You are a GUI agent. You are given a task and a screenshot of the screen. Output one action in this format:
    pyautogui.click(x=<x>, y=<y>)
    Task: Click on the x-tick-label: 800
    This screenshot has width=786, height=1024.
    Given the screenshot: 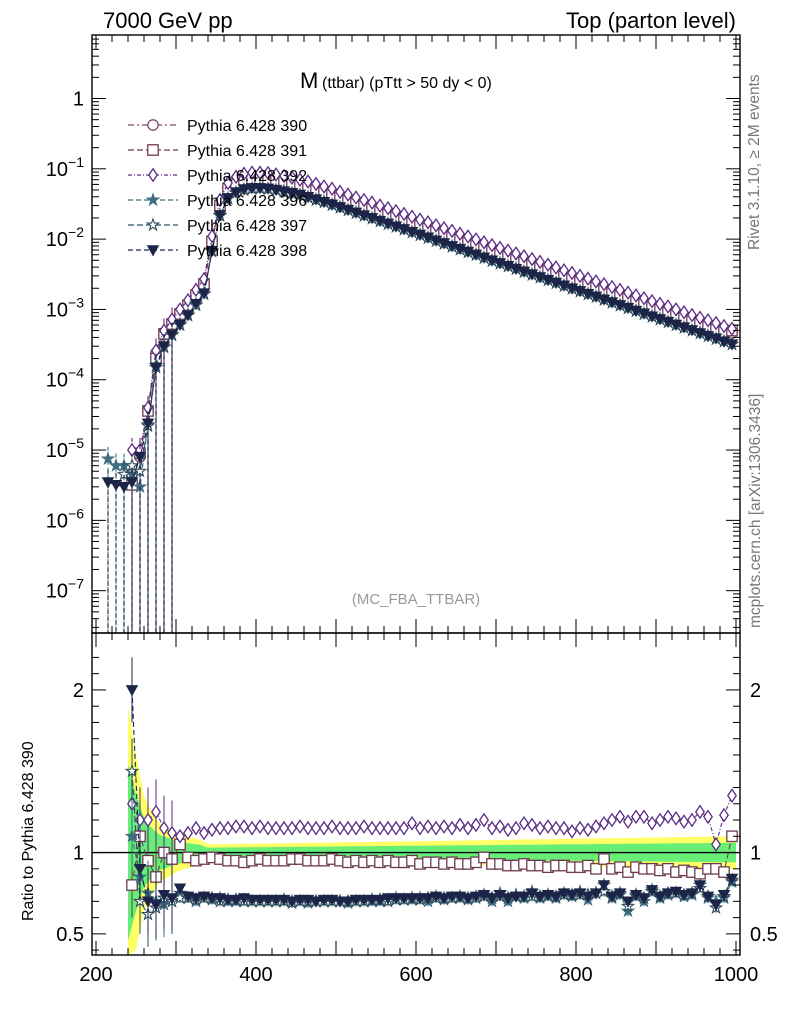 What is the action you would take?
    pyautogui.click(x=575, y=975)
    